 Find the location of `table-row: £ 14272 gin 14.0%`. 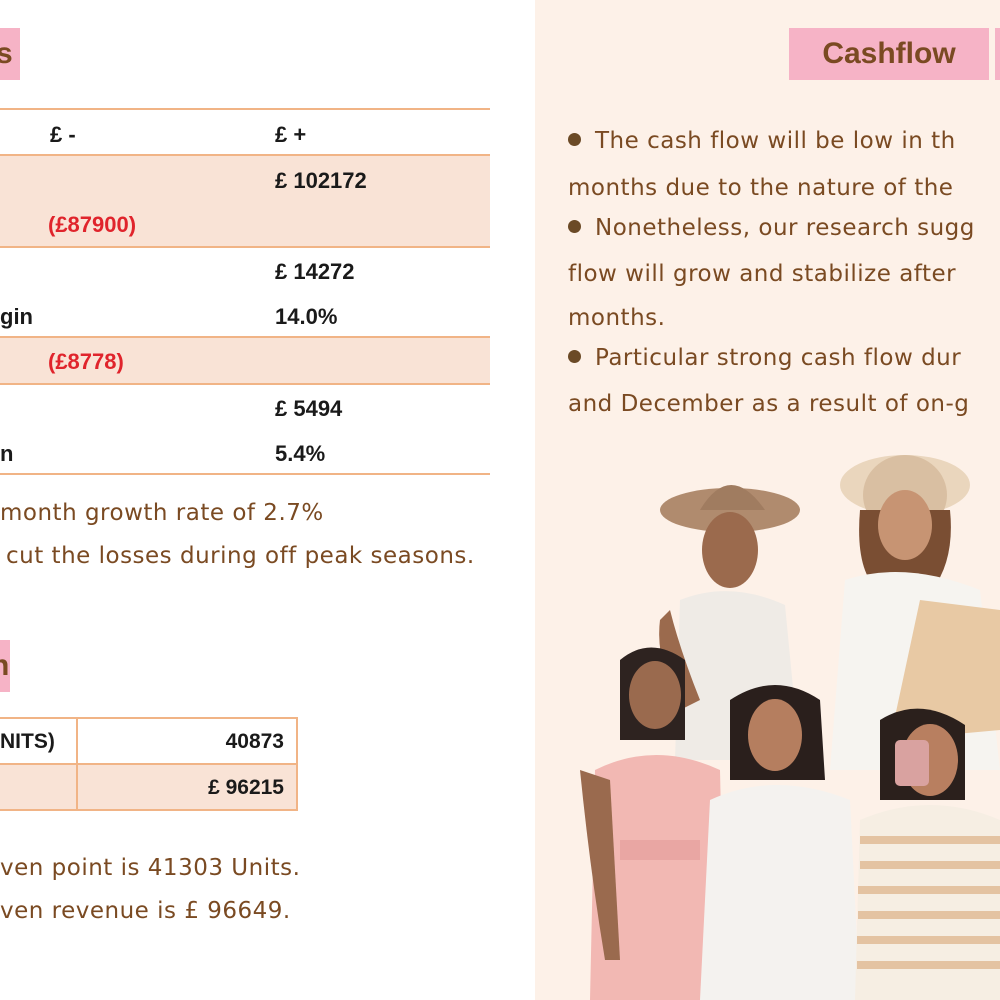

table-row: £ 14272 gin 14.0% is located at coordinates (245, 292).